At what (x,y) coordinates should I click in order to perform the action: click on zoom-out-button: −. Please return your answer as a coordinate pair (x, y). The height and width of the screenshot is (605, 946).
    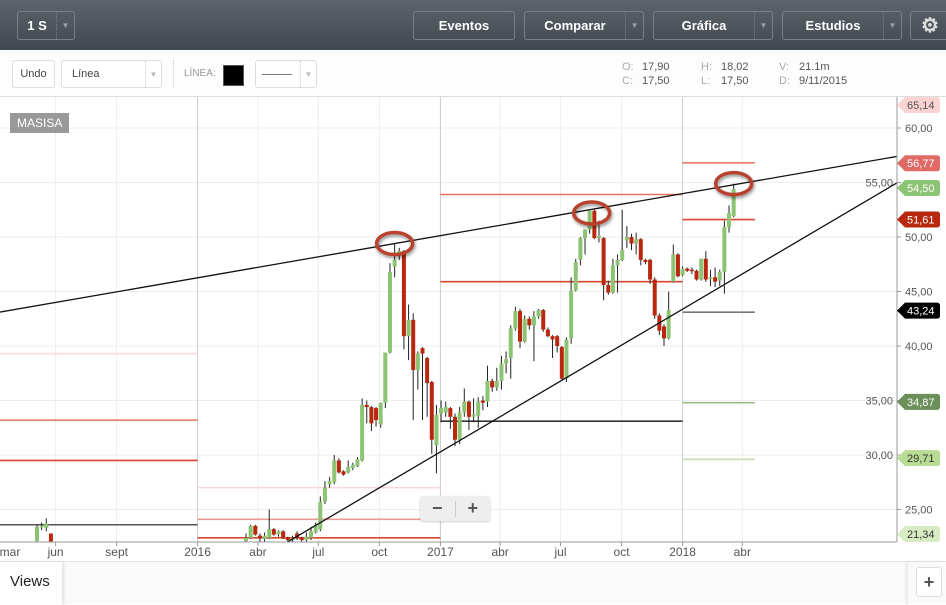
    Looking at the image, I should click on (437, 508).